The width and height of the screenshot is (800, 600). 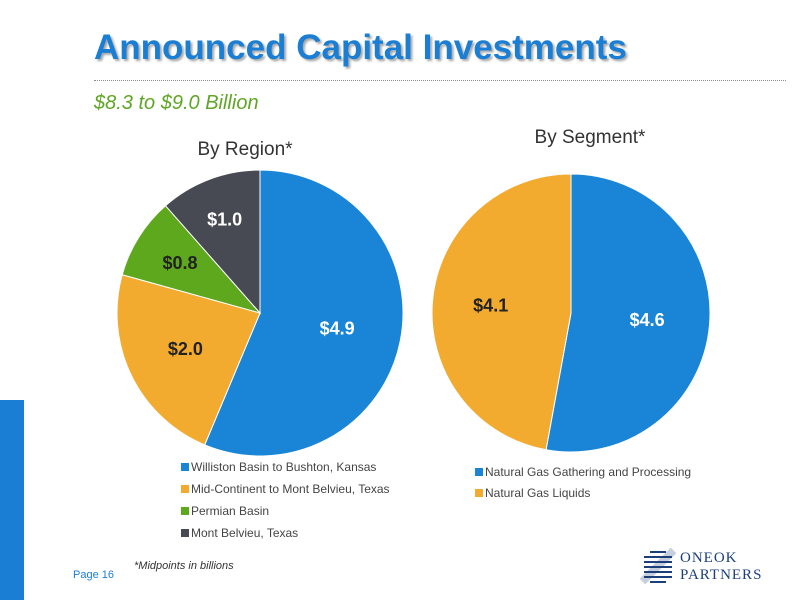 What do you see at coordinates (12, 500) in the screenshot?
I see `accent-bar` at bounding box center [12, 500].